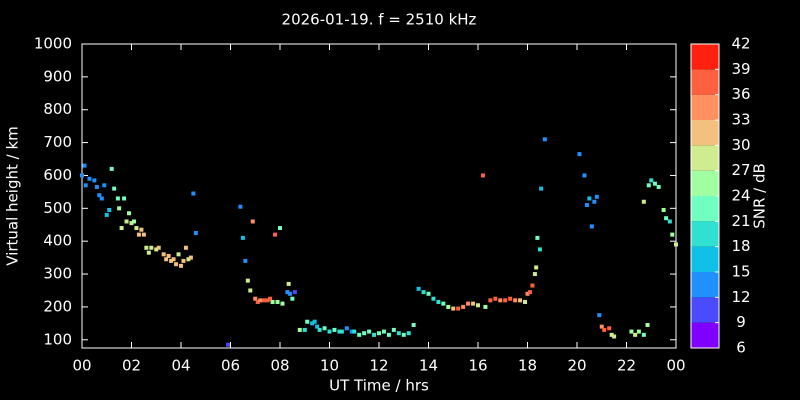  Describe the element at coordinates (57, 109) in the screenshot. I see `y-tick-label: 800` at that location.